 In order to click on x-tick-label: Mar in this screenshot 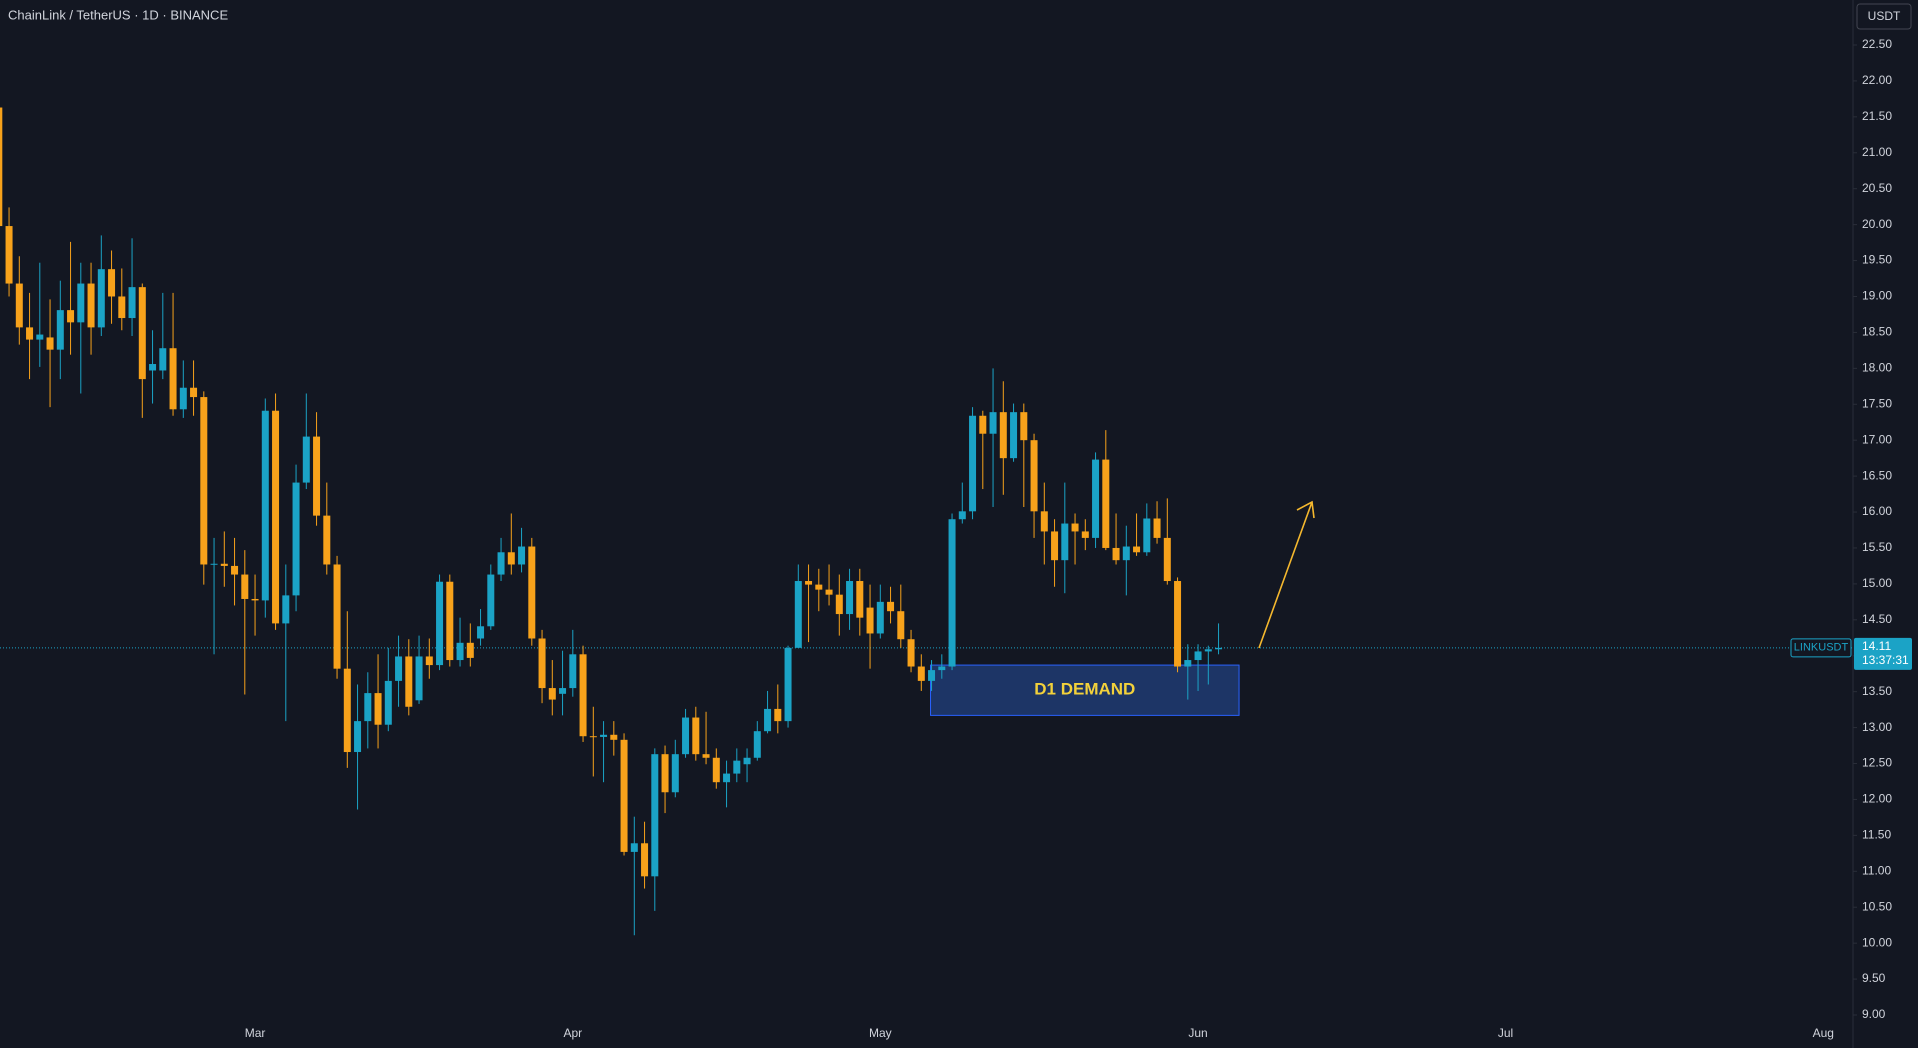, I will do `click(255, 1033)`.